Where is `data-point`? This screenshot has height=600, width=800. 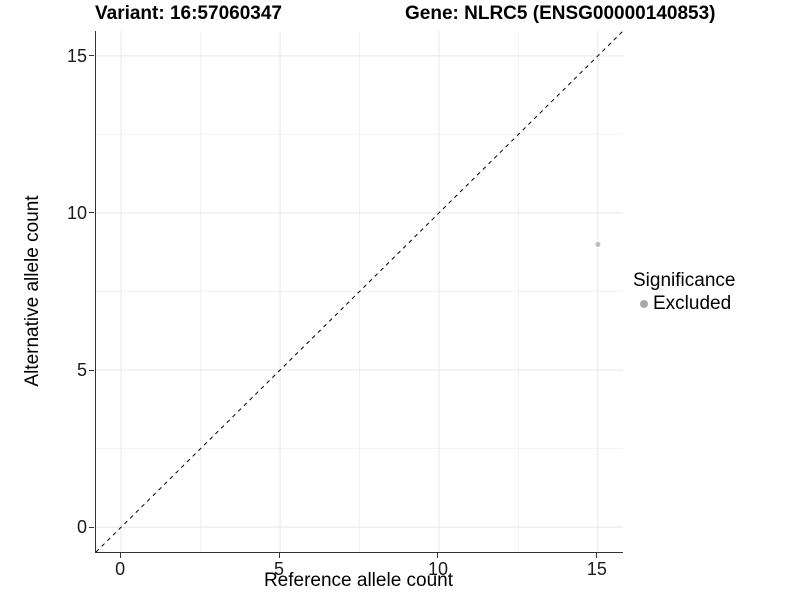 data-point is located at coordinates (598, 244).